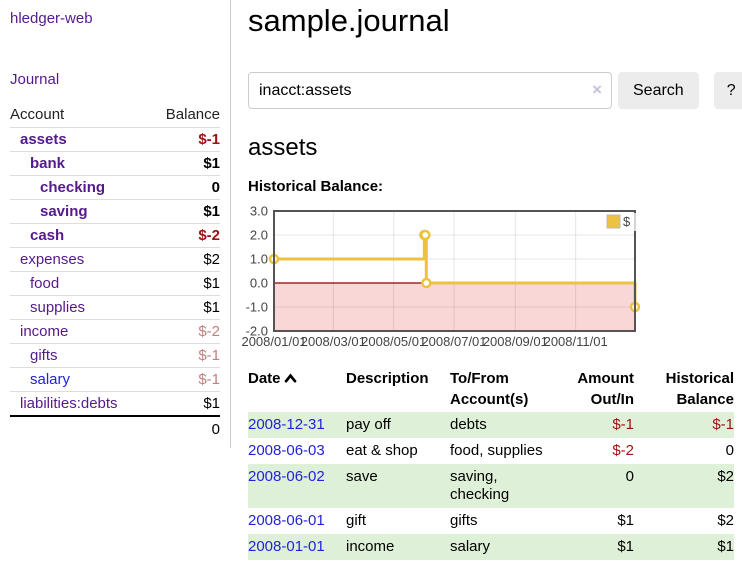 Image resolution: width=742 pixels, height=582 pixels. I want to click on transaction-description: gift, so click(356, 520).